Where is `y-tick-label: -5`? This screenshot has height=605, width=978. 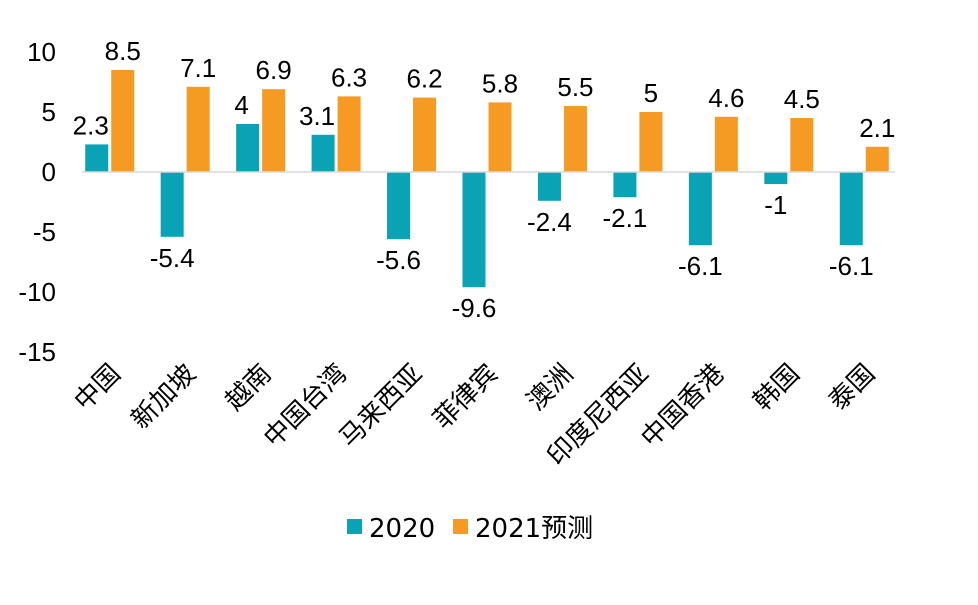
y-tick-label: -5 is located at coordinates (44, 232).